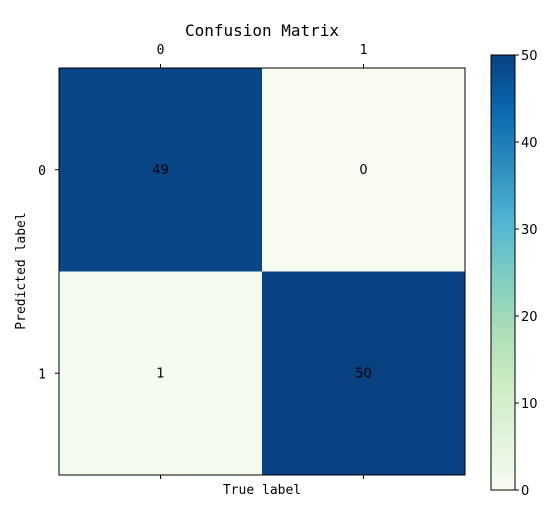 Image resolution: width=550 pixels, height=519 pixels. Describe the element at coordinates (529, 56) in the screenshot. I see `colorbar-tick-label: 50` at that location.